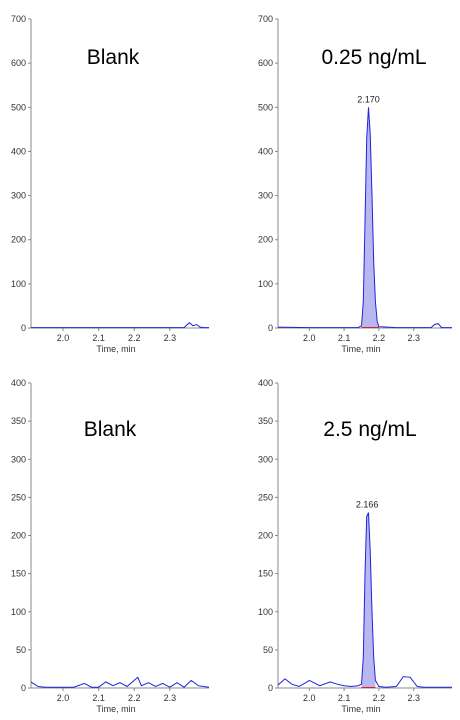 The height and width of the screenshot is (720, 460). Describe the element at coordinates (369, 429) in the screenshot. I see `panel-title: 2.5 ng/mL` at that location.